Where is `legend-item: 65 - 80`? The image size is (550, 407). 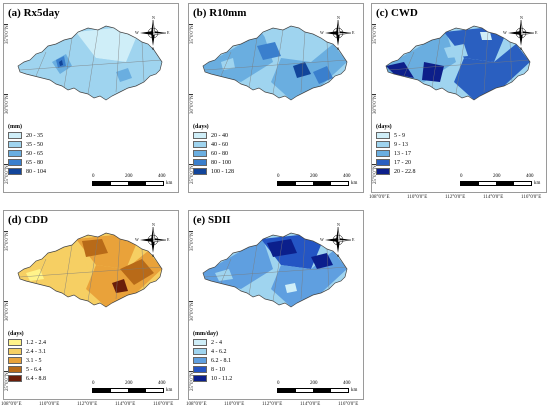
legend-item: 65 - 80 is located at coordinates (27, 162).